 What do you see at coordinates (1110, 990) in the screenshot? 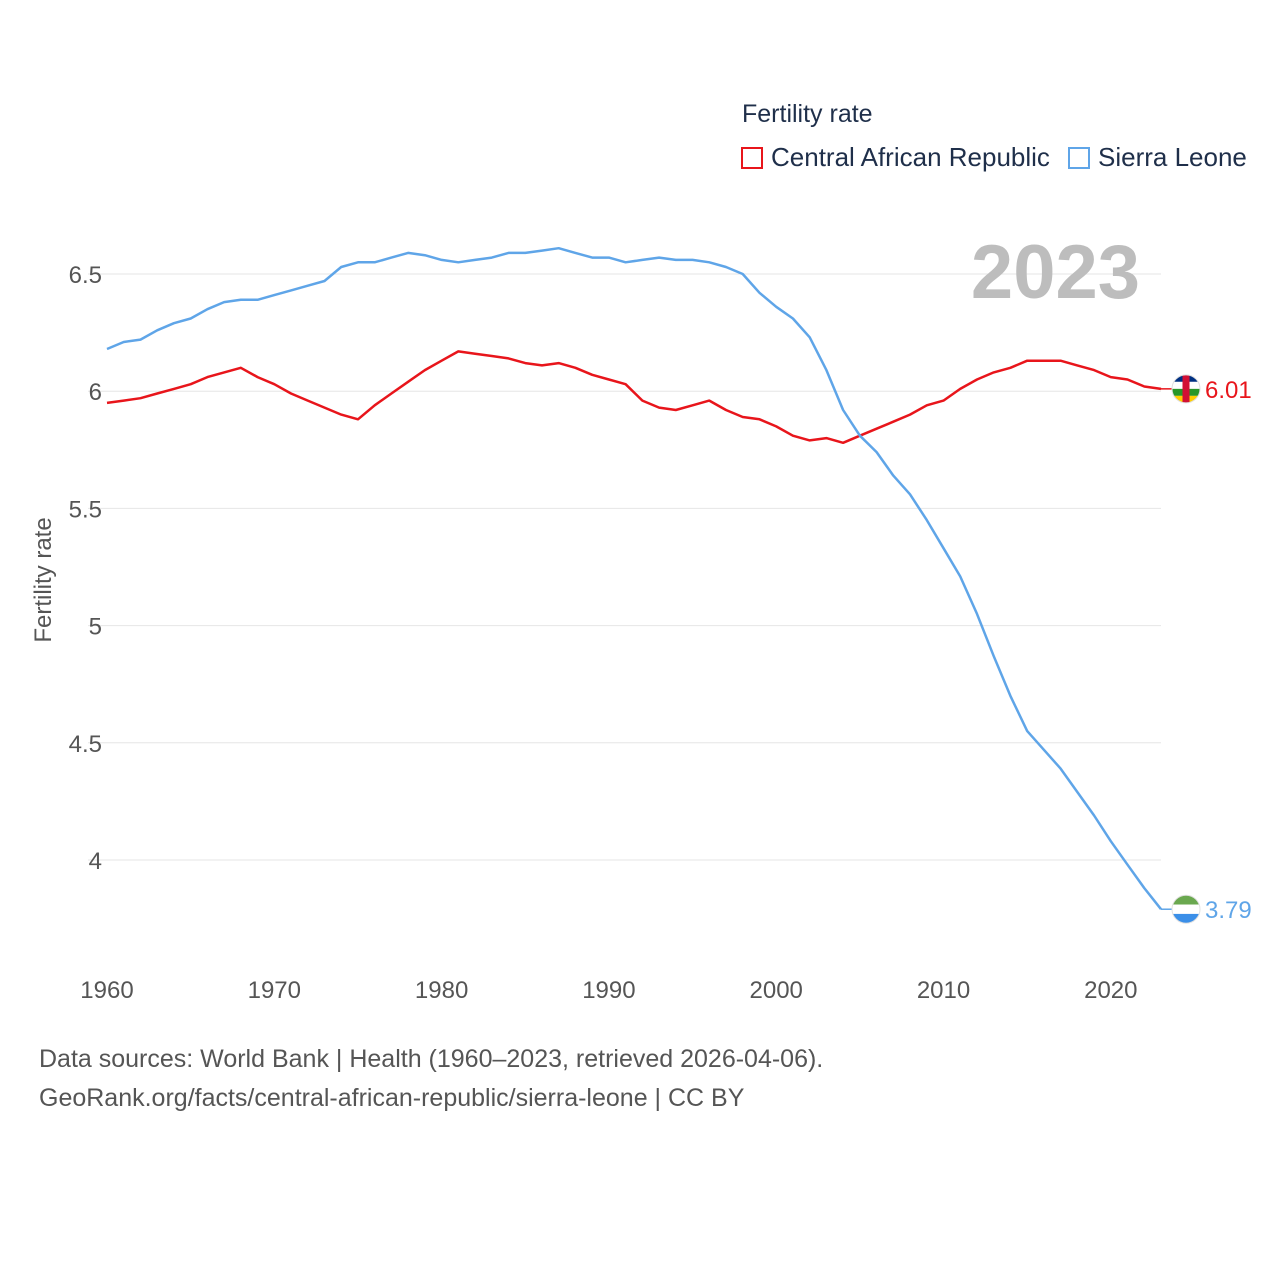
I see `x-tick-label: 2020` at bounding box center [1110, 990].